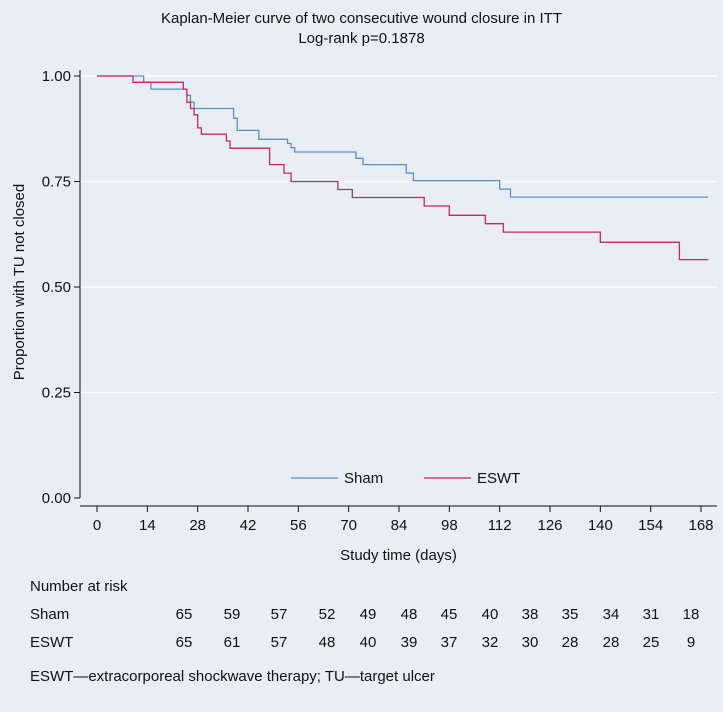 Image resolution: width=723 pixels, height=712 pixels. I want to click on x-tick-label: 56, so click(298, 525).